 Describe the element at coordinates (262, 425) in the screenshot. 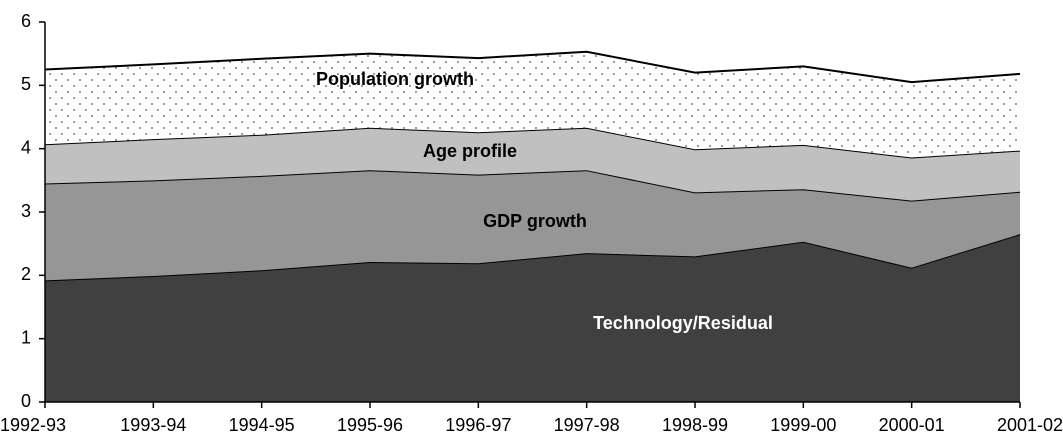

I see `x-tick-label: 1994-95` at that location.